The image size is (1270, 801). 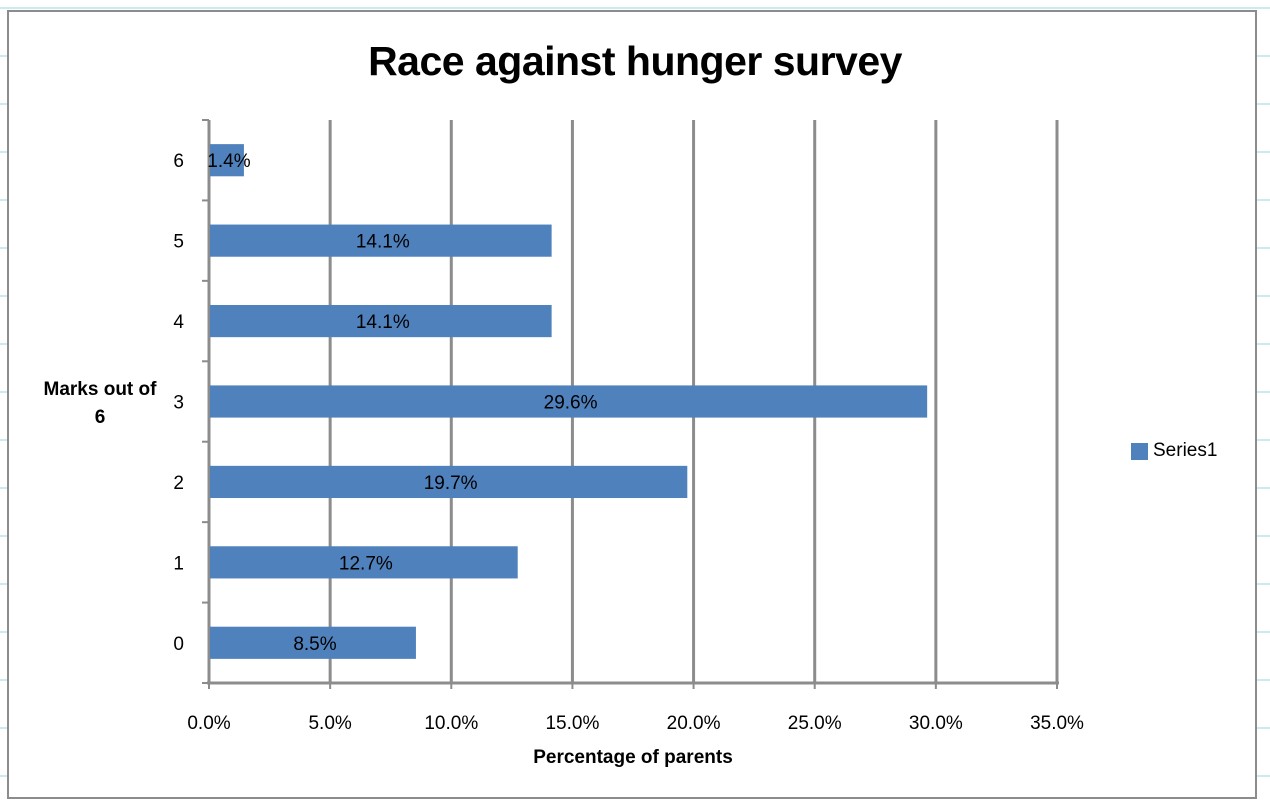 I want to click on data-label-4: 14.1%, so click(x=383, y=322).